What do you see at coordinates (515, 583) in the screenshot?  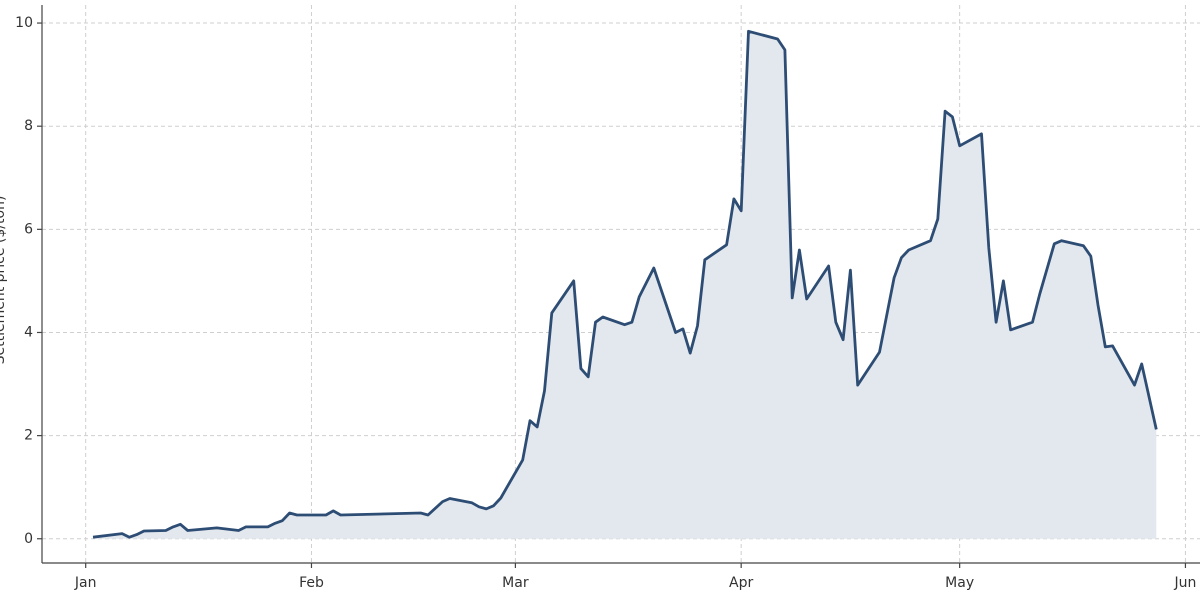 I see `x-tick-label: Mar` at bounding box center [515, 583].